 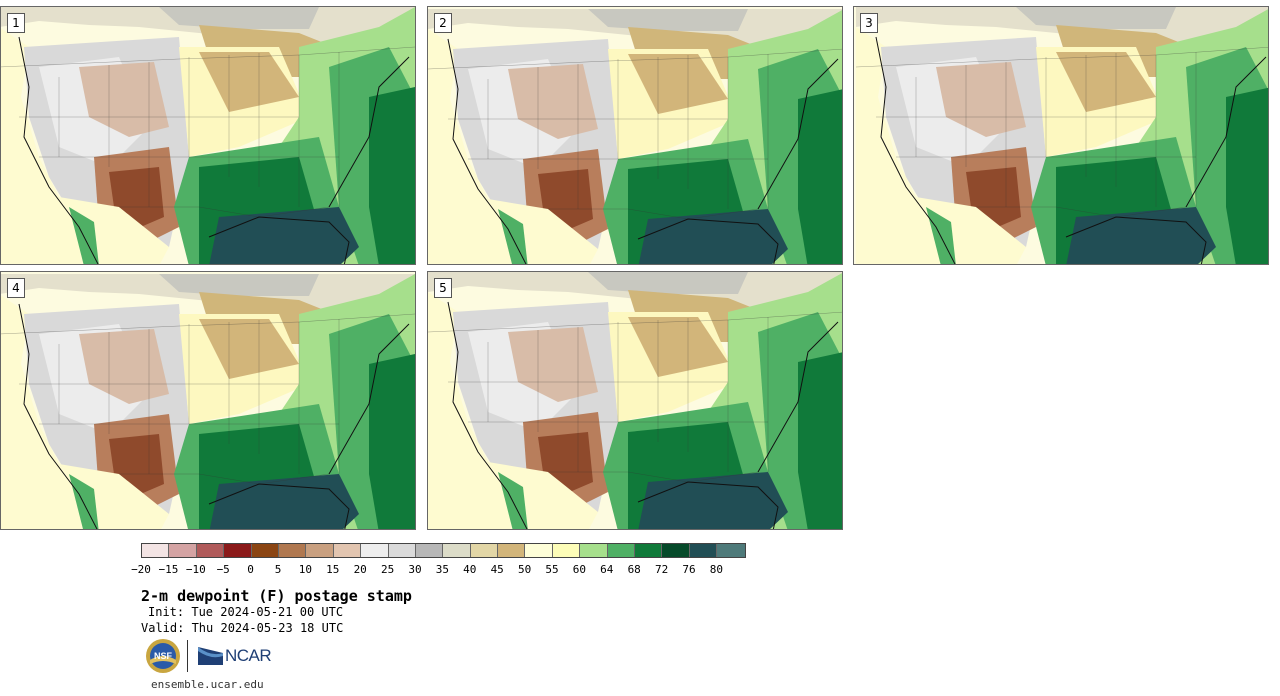 I want to click on ncar-logo, so click(x=210, y=656).